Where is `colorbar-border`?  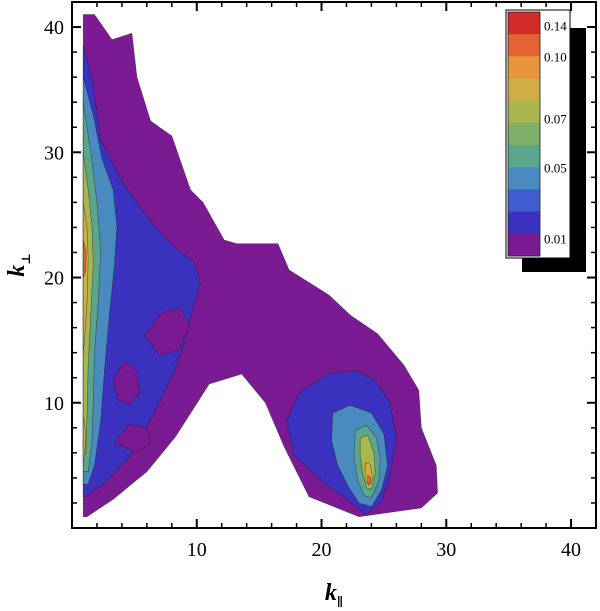 colorbar-border is located at coordinates (524, 134).